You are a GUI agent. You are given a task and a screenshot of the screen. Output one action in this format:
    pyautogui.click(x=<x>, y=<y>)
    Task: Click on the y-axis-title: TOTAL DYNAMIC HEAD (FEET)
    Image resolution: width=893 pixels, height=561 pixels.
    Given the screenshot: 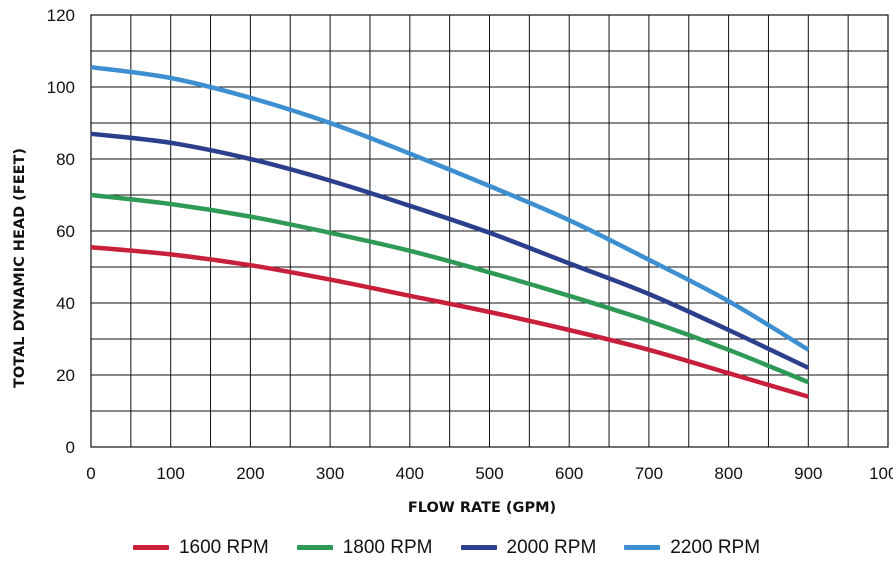 What is the action you would take?
    pyautogui.click(x=20, y=268)
    